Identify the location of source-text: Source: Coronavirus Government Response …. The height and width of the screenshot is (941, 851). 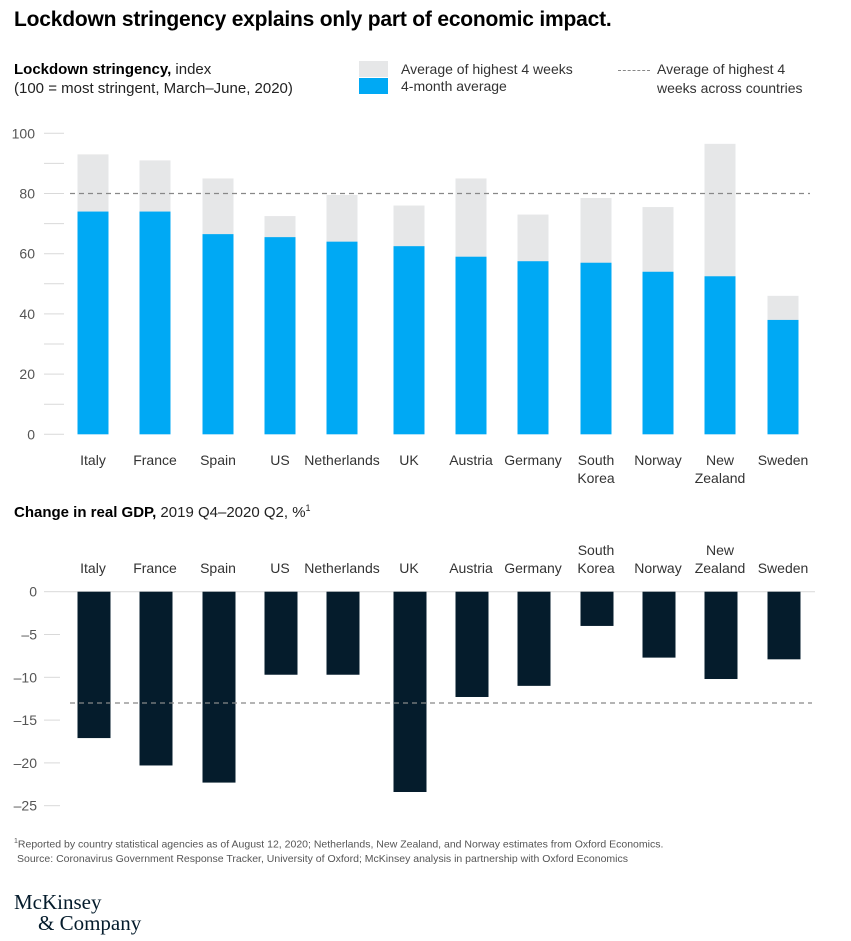
(322, 858).